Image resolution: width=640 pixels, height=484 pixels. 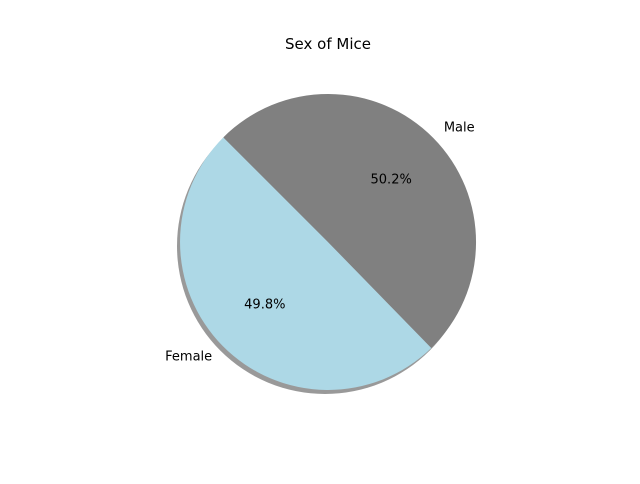 I want to click on chart-title: Sex of Mice, so click(x=328, y=44).